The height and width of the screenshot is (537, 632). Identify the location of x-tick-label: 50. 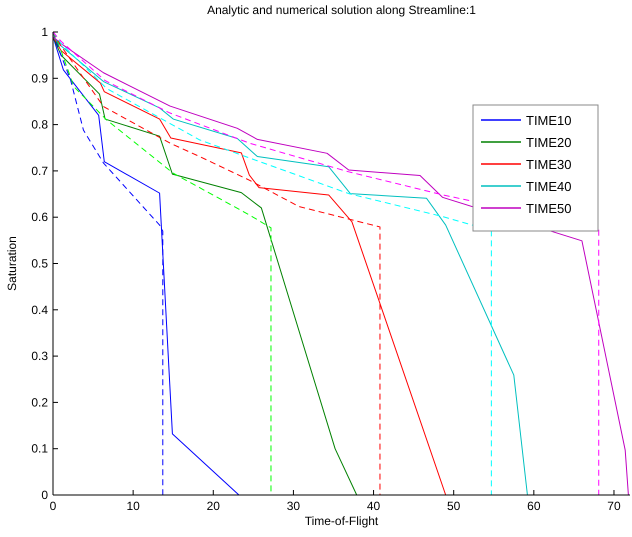
(454, 506).